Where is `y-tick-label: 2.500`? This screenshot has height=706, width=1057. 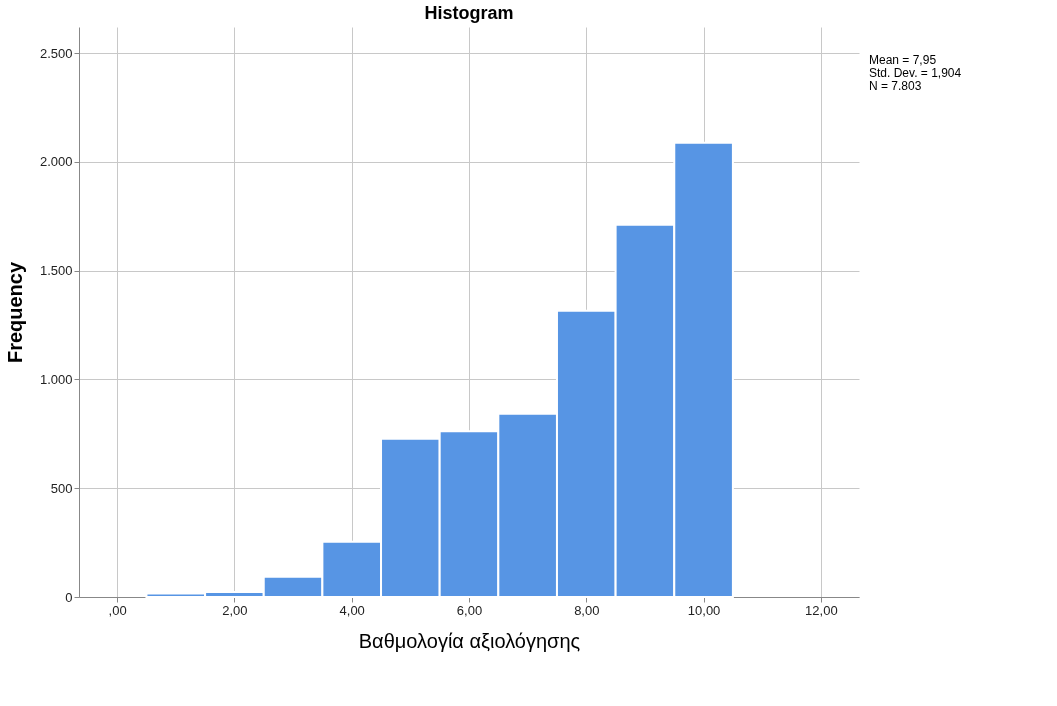
y-tick-label: 2.500 is located at coordinates (56, 53).